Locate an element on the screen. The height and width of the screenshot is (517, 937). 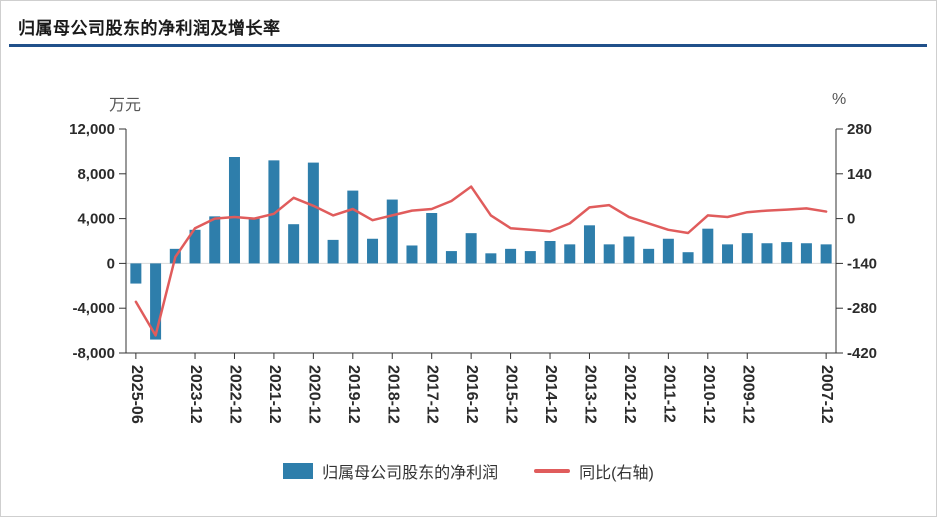
right-axis-tick-label: -420 is located at coordinates (862, 353).